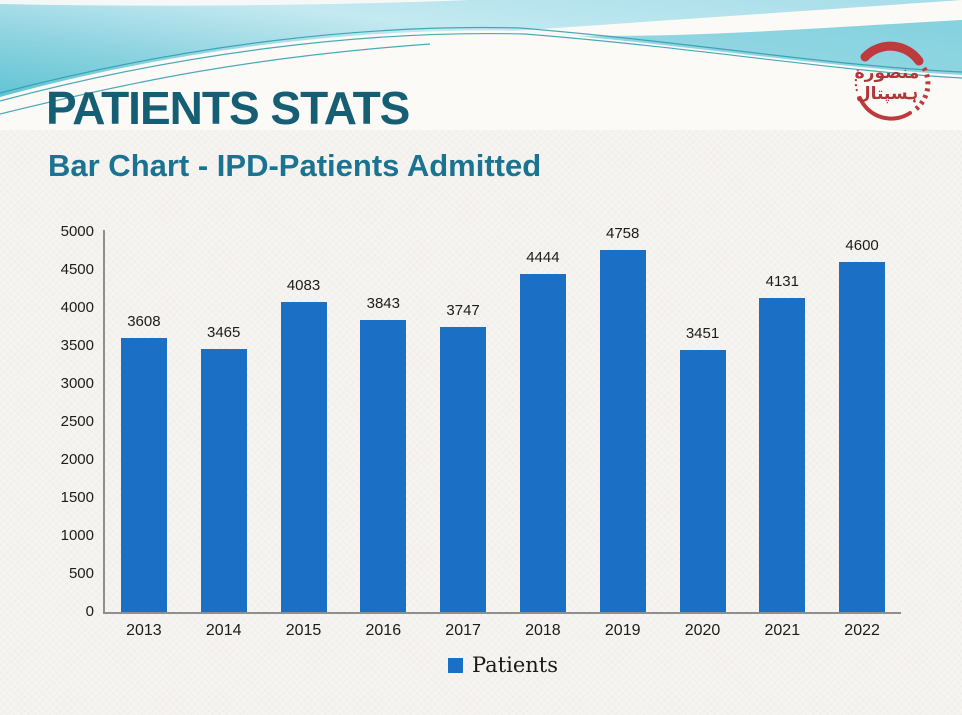 This screenshot has width=962, height=715. Describe the element at coordinates (463, 630) in the screenshot. I see `x-tick-label: 2017` at that location.